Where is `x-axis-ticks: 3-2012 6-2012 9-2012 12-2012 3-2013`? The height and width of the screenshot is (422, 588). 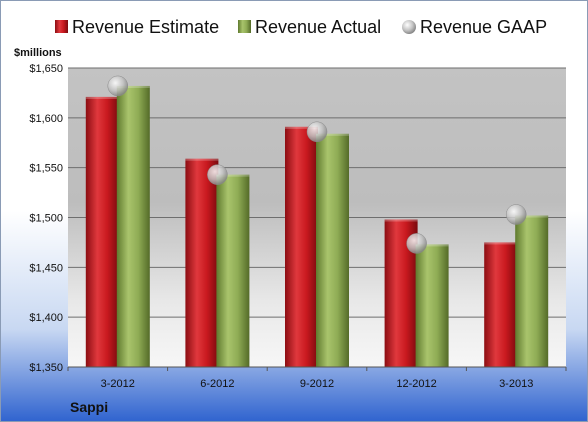 x-axis-ticks: 3-2012 6-2012 9-2012 12-2012 3-2013 is located at coordinates (317, 378).